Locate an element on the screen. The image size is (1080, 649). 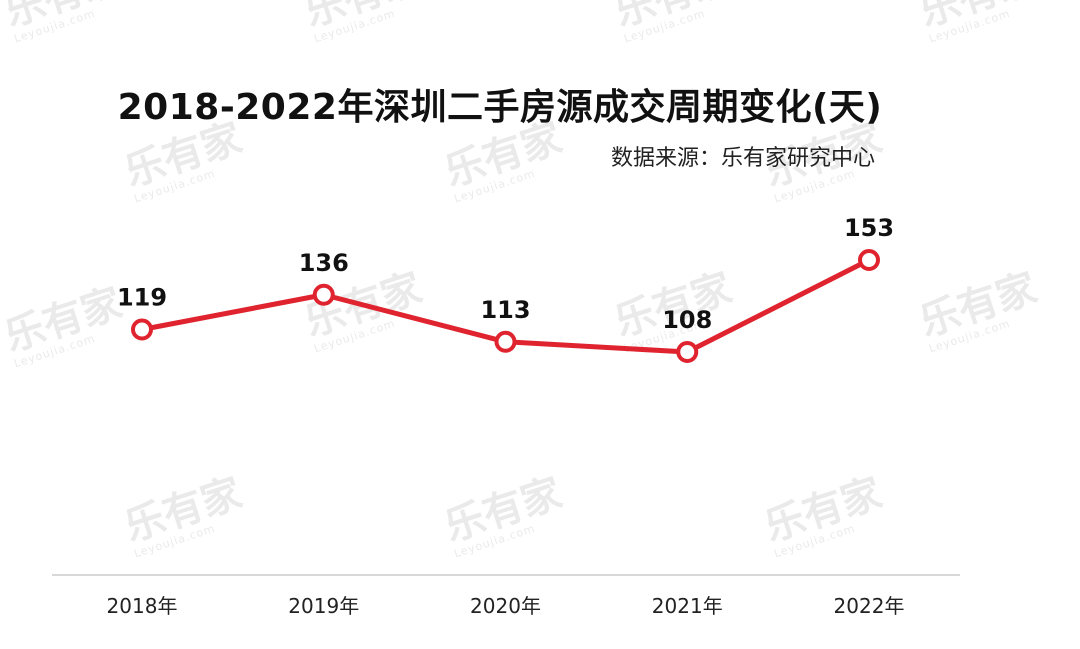
data-label: 136 is located at coordinates (324, 263).